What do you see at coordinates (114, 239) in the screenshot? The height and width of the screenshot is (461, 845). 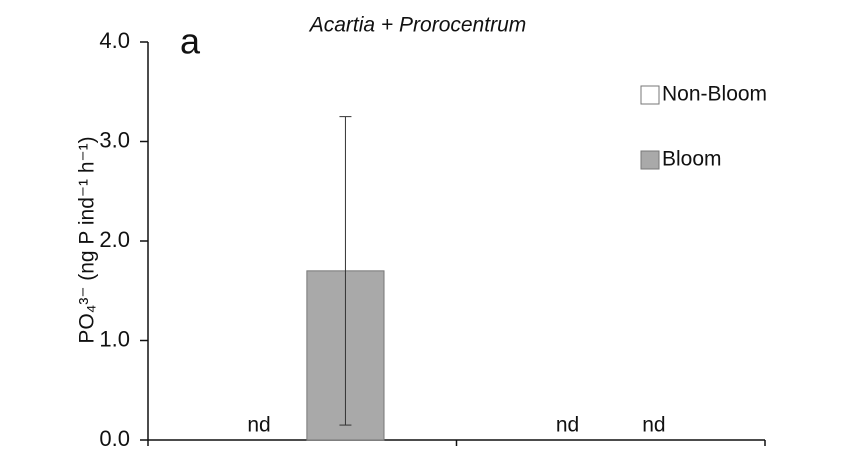 I see `y-tick-label: 2.0` at bounding box center [114, 239].